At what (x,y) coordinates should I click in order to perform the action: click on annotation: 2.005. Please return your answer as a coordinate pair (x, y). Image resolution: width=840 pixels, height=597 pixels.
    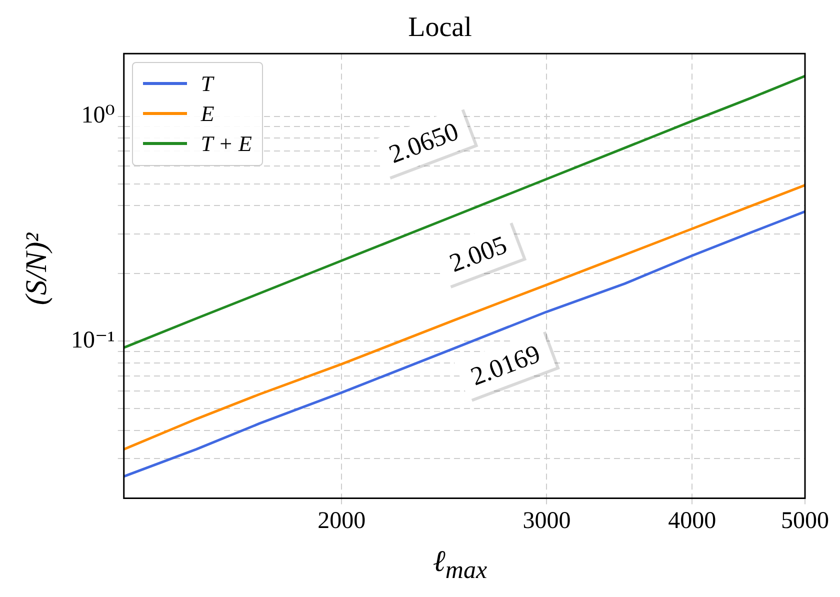
    Looking at the image, I should click on (478, 254).